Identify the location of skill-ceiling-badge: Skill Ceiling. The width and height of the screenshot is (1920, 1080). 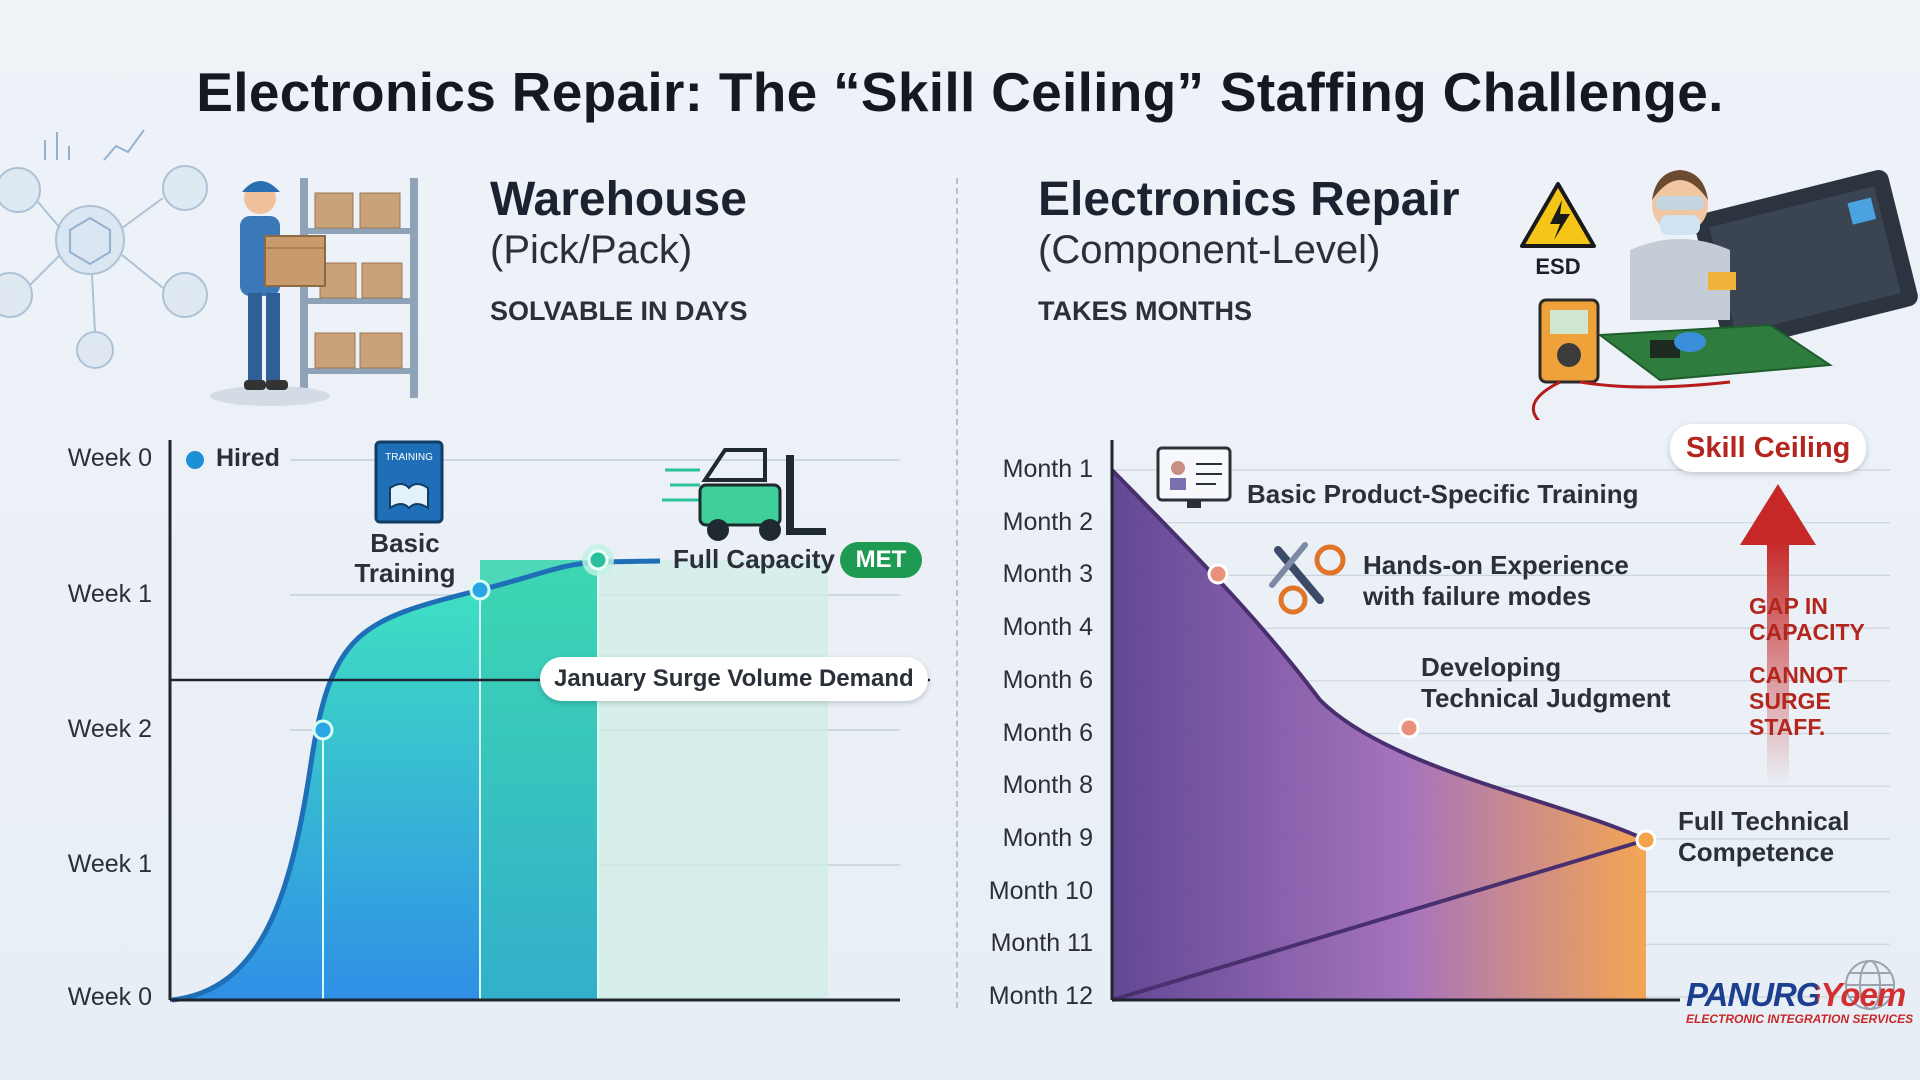
(1768, 448).